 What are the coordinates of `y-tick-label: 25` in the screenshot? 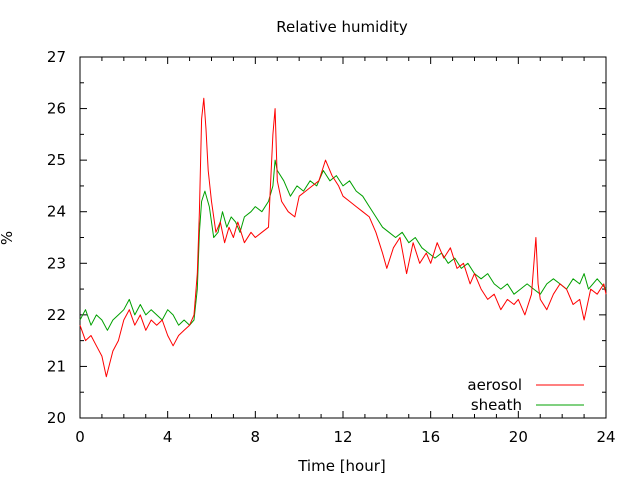 It's located at (56, 160).